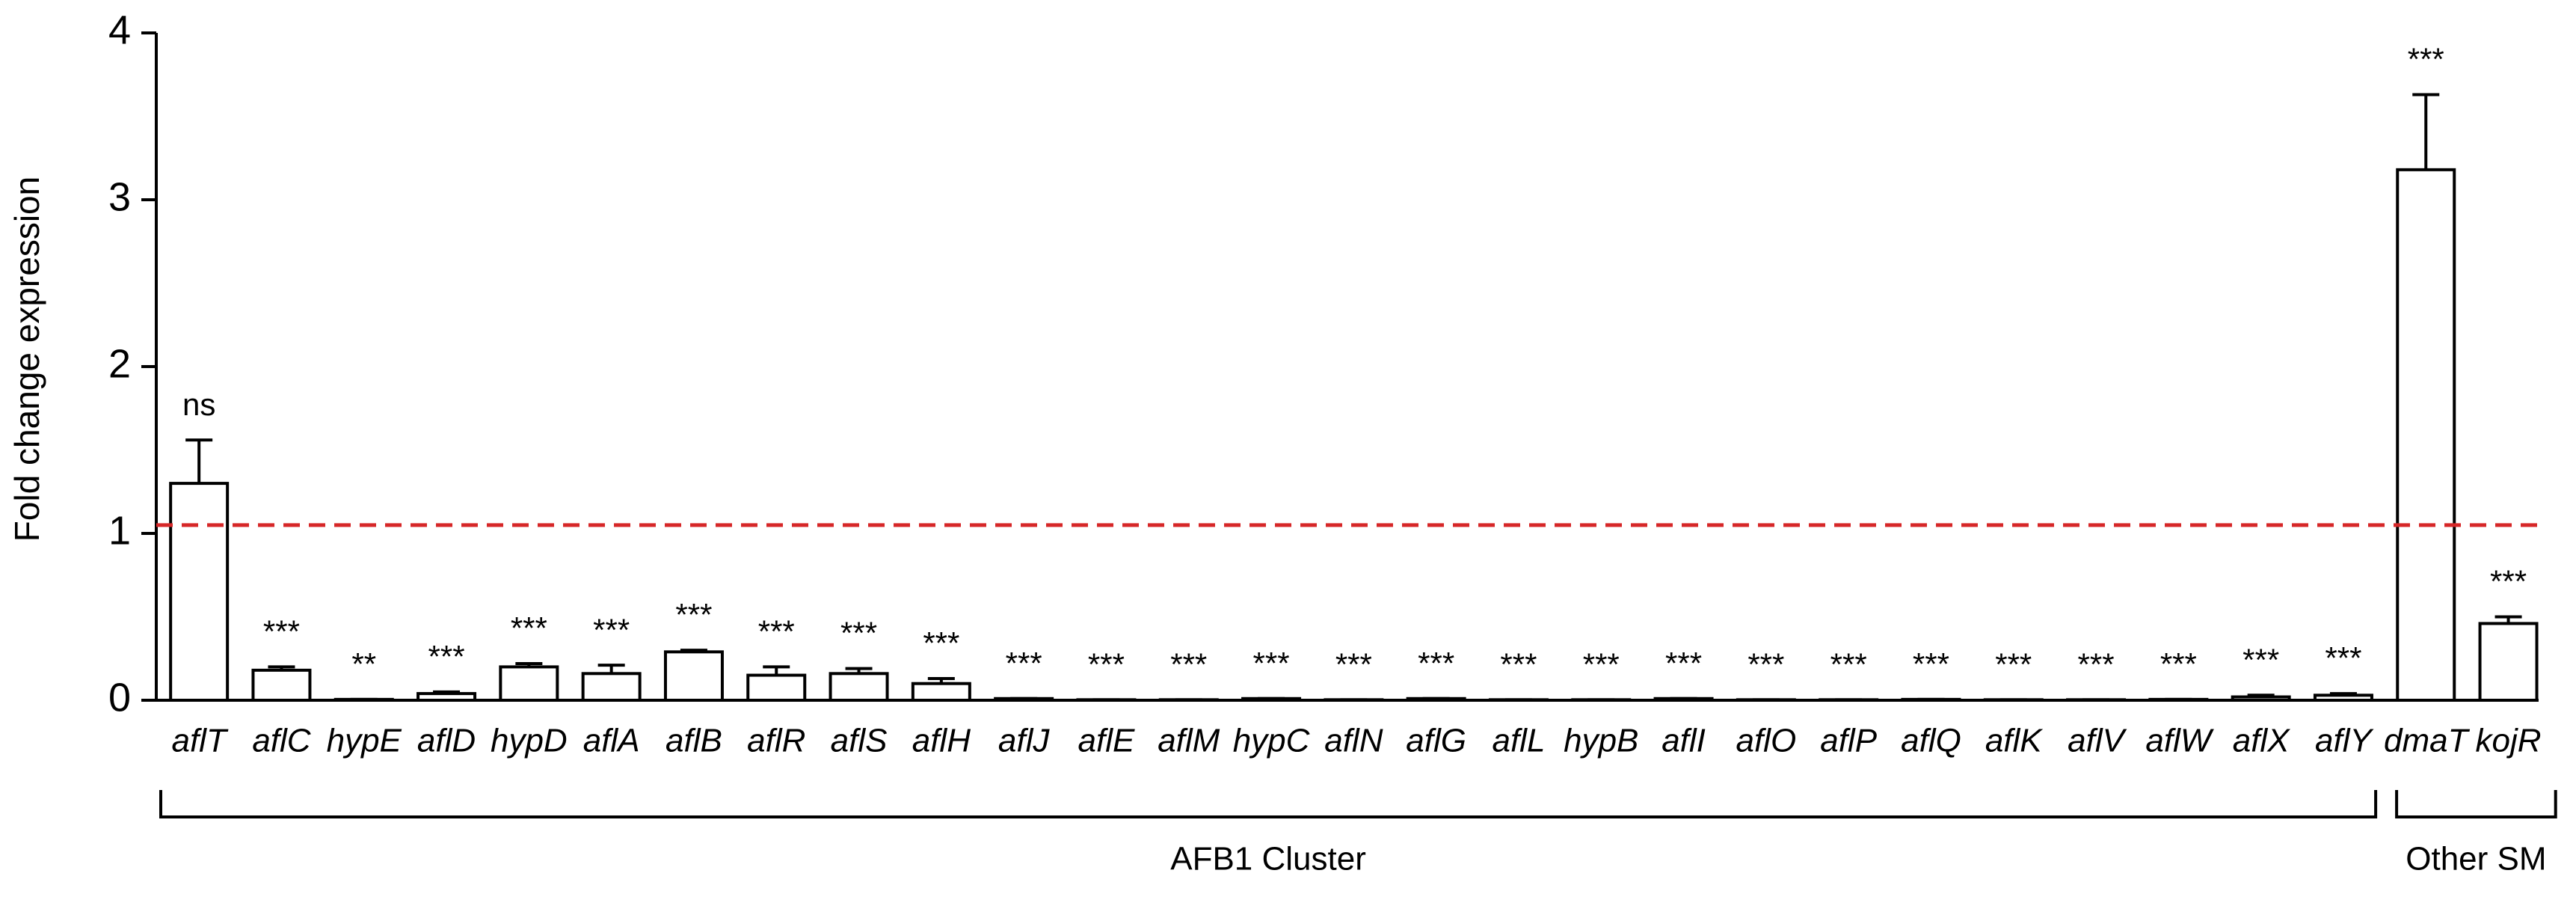 Image resolution: width=2576 pixels, height=897 pixels. I want to click on x-tick-label: hypE, so click(364, 741).